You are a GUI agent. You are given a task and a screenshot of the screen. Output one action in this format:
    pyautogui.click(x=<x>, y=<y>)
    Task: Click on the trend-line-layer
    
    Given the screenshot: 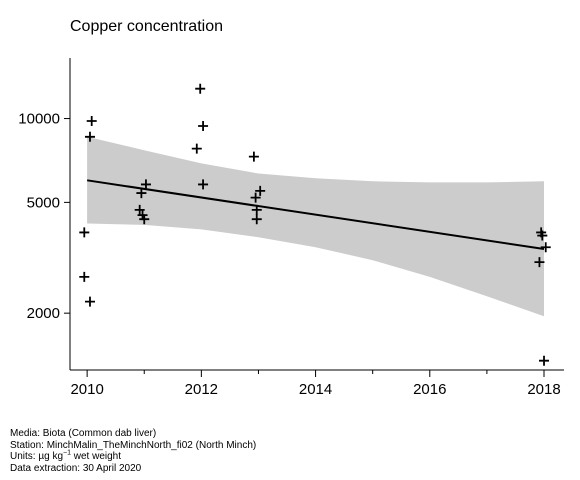 What is the action you would take?
    pyautogui.click(x=315, y=214)
    